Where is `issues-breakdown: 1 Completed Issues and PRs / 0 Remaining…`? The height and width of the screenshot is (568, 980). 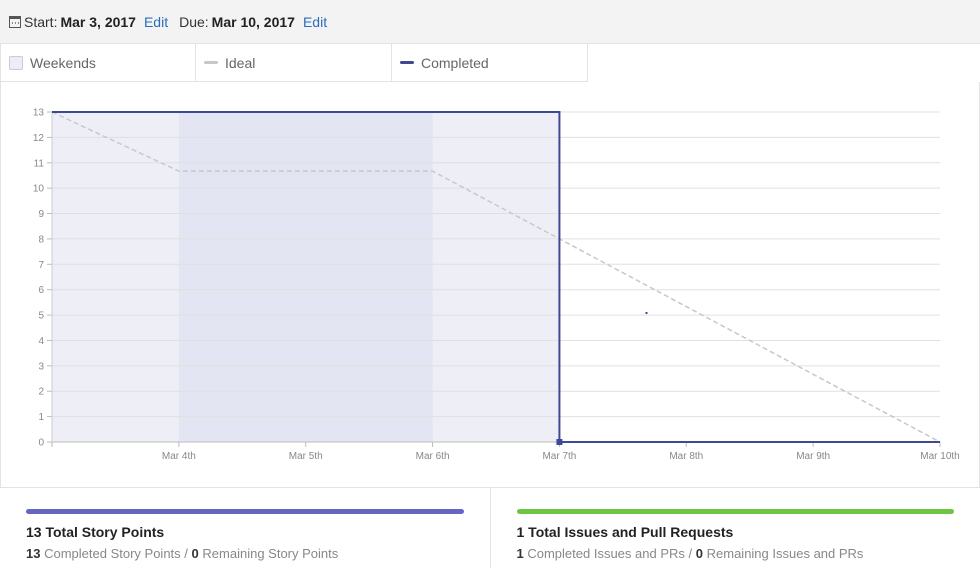 issues-breakdown: 1 Completed Issues and PRs / 0 Remaining… is located at coordinates (736, 554).